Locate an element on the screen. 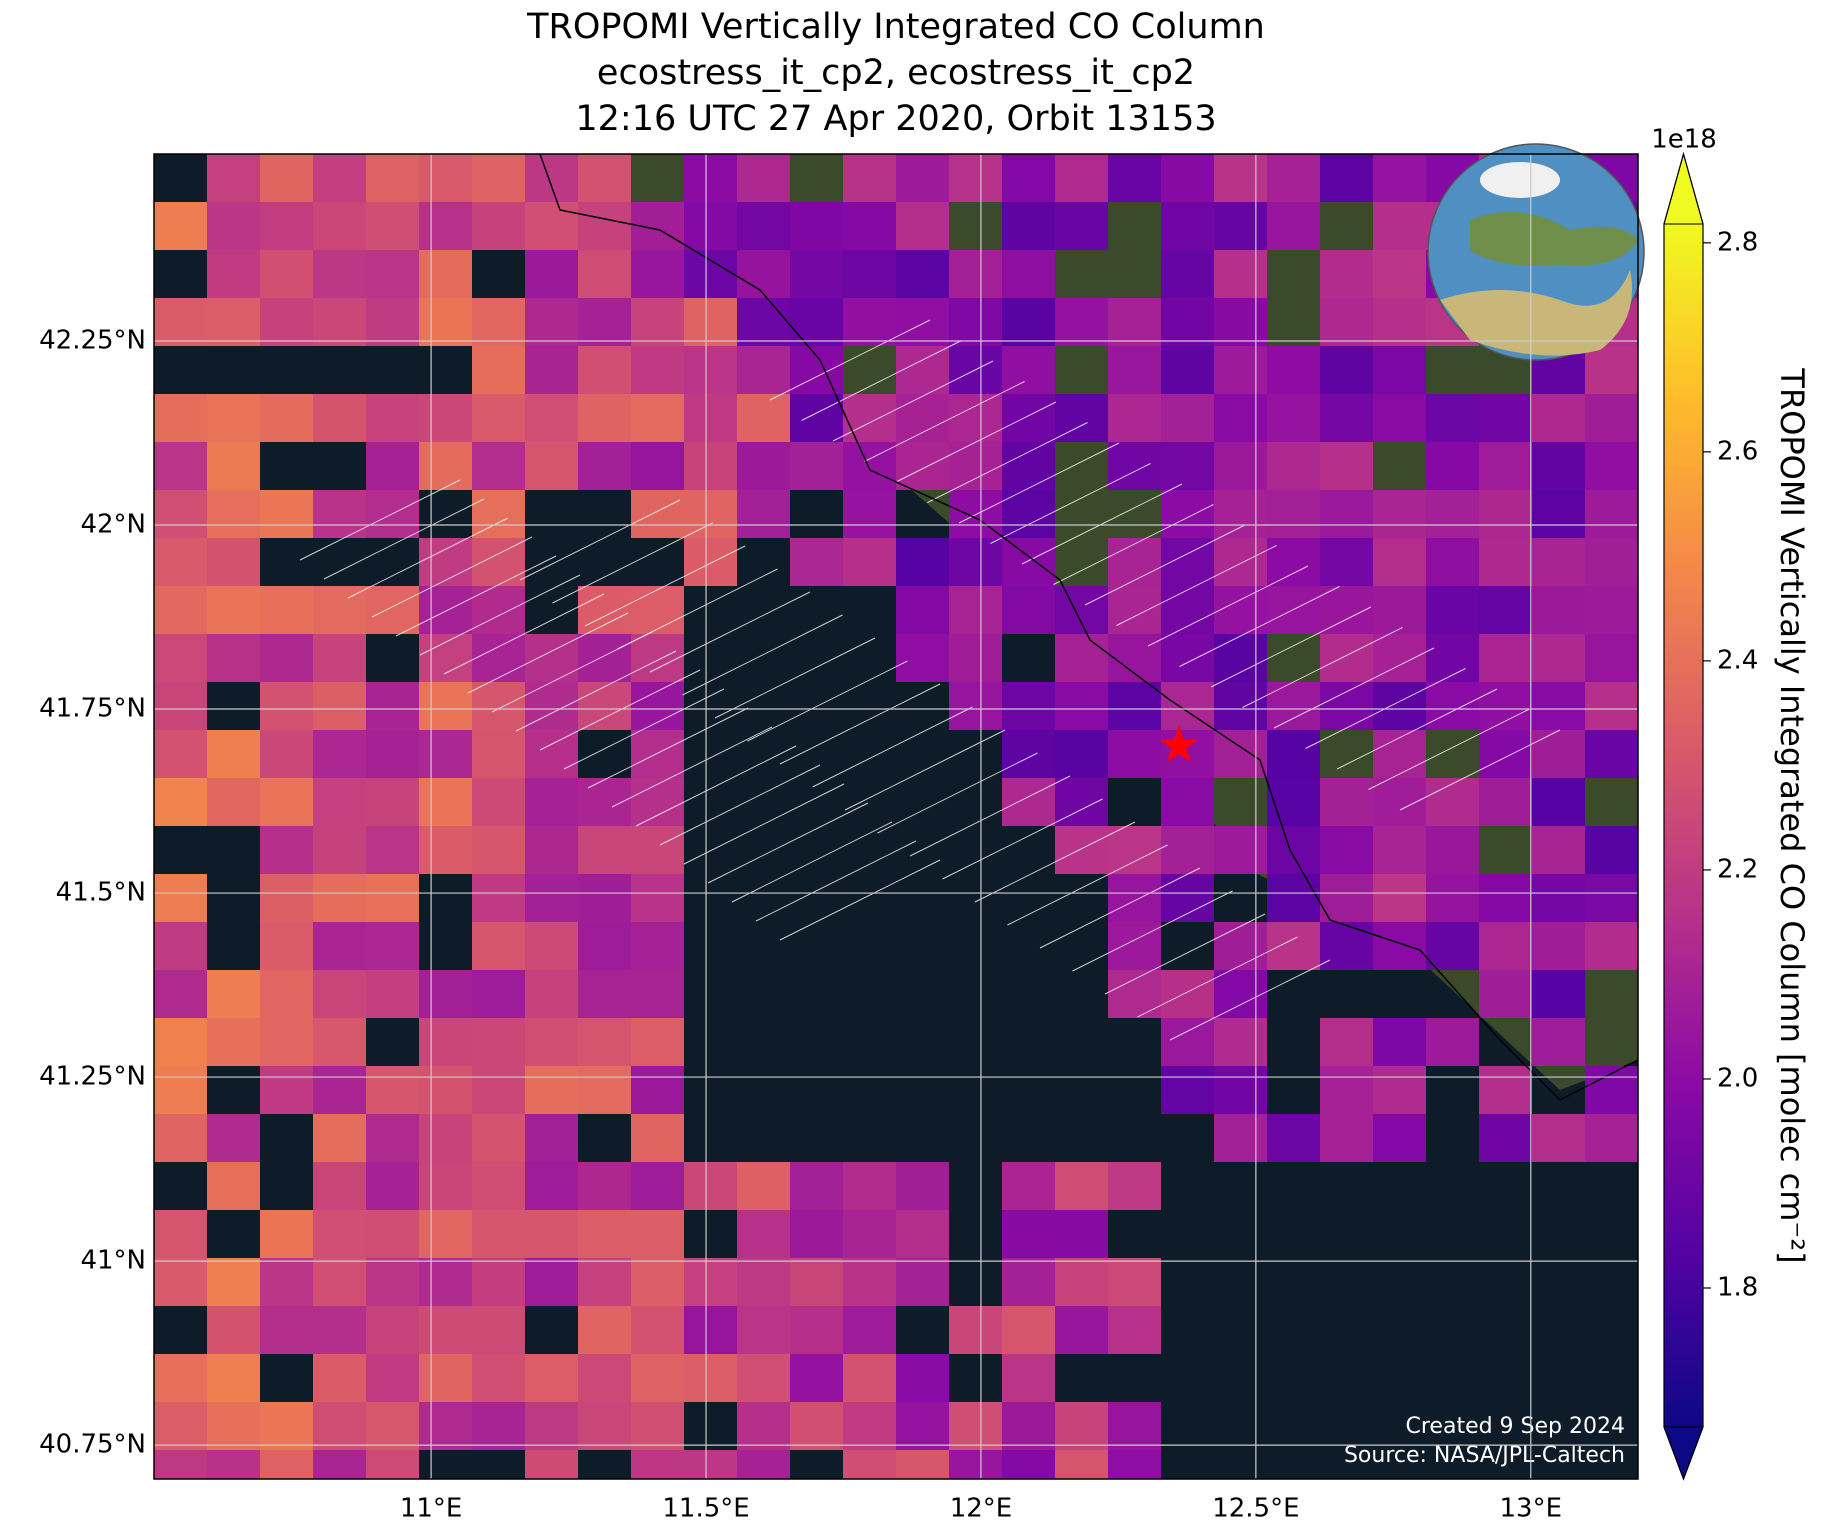 The width and height of the screenshot is (1821, 1529). colorbar-tick-label: 2.2 is located at coordinates (1737, 869).